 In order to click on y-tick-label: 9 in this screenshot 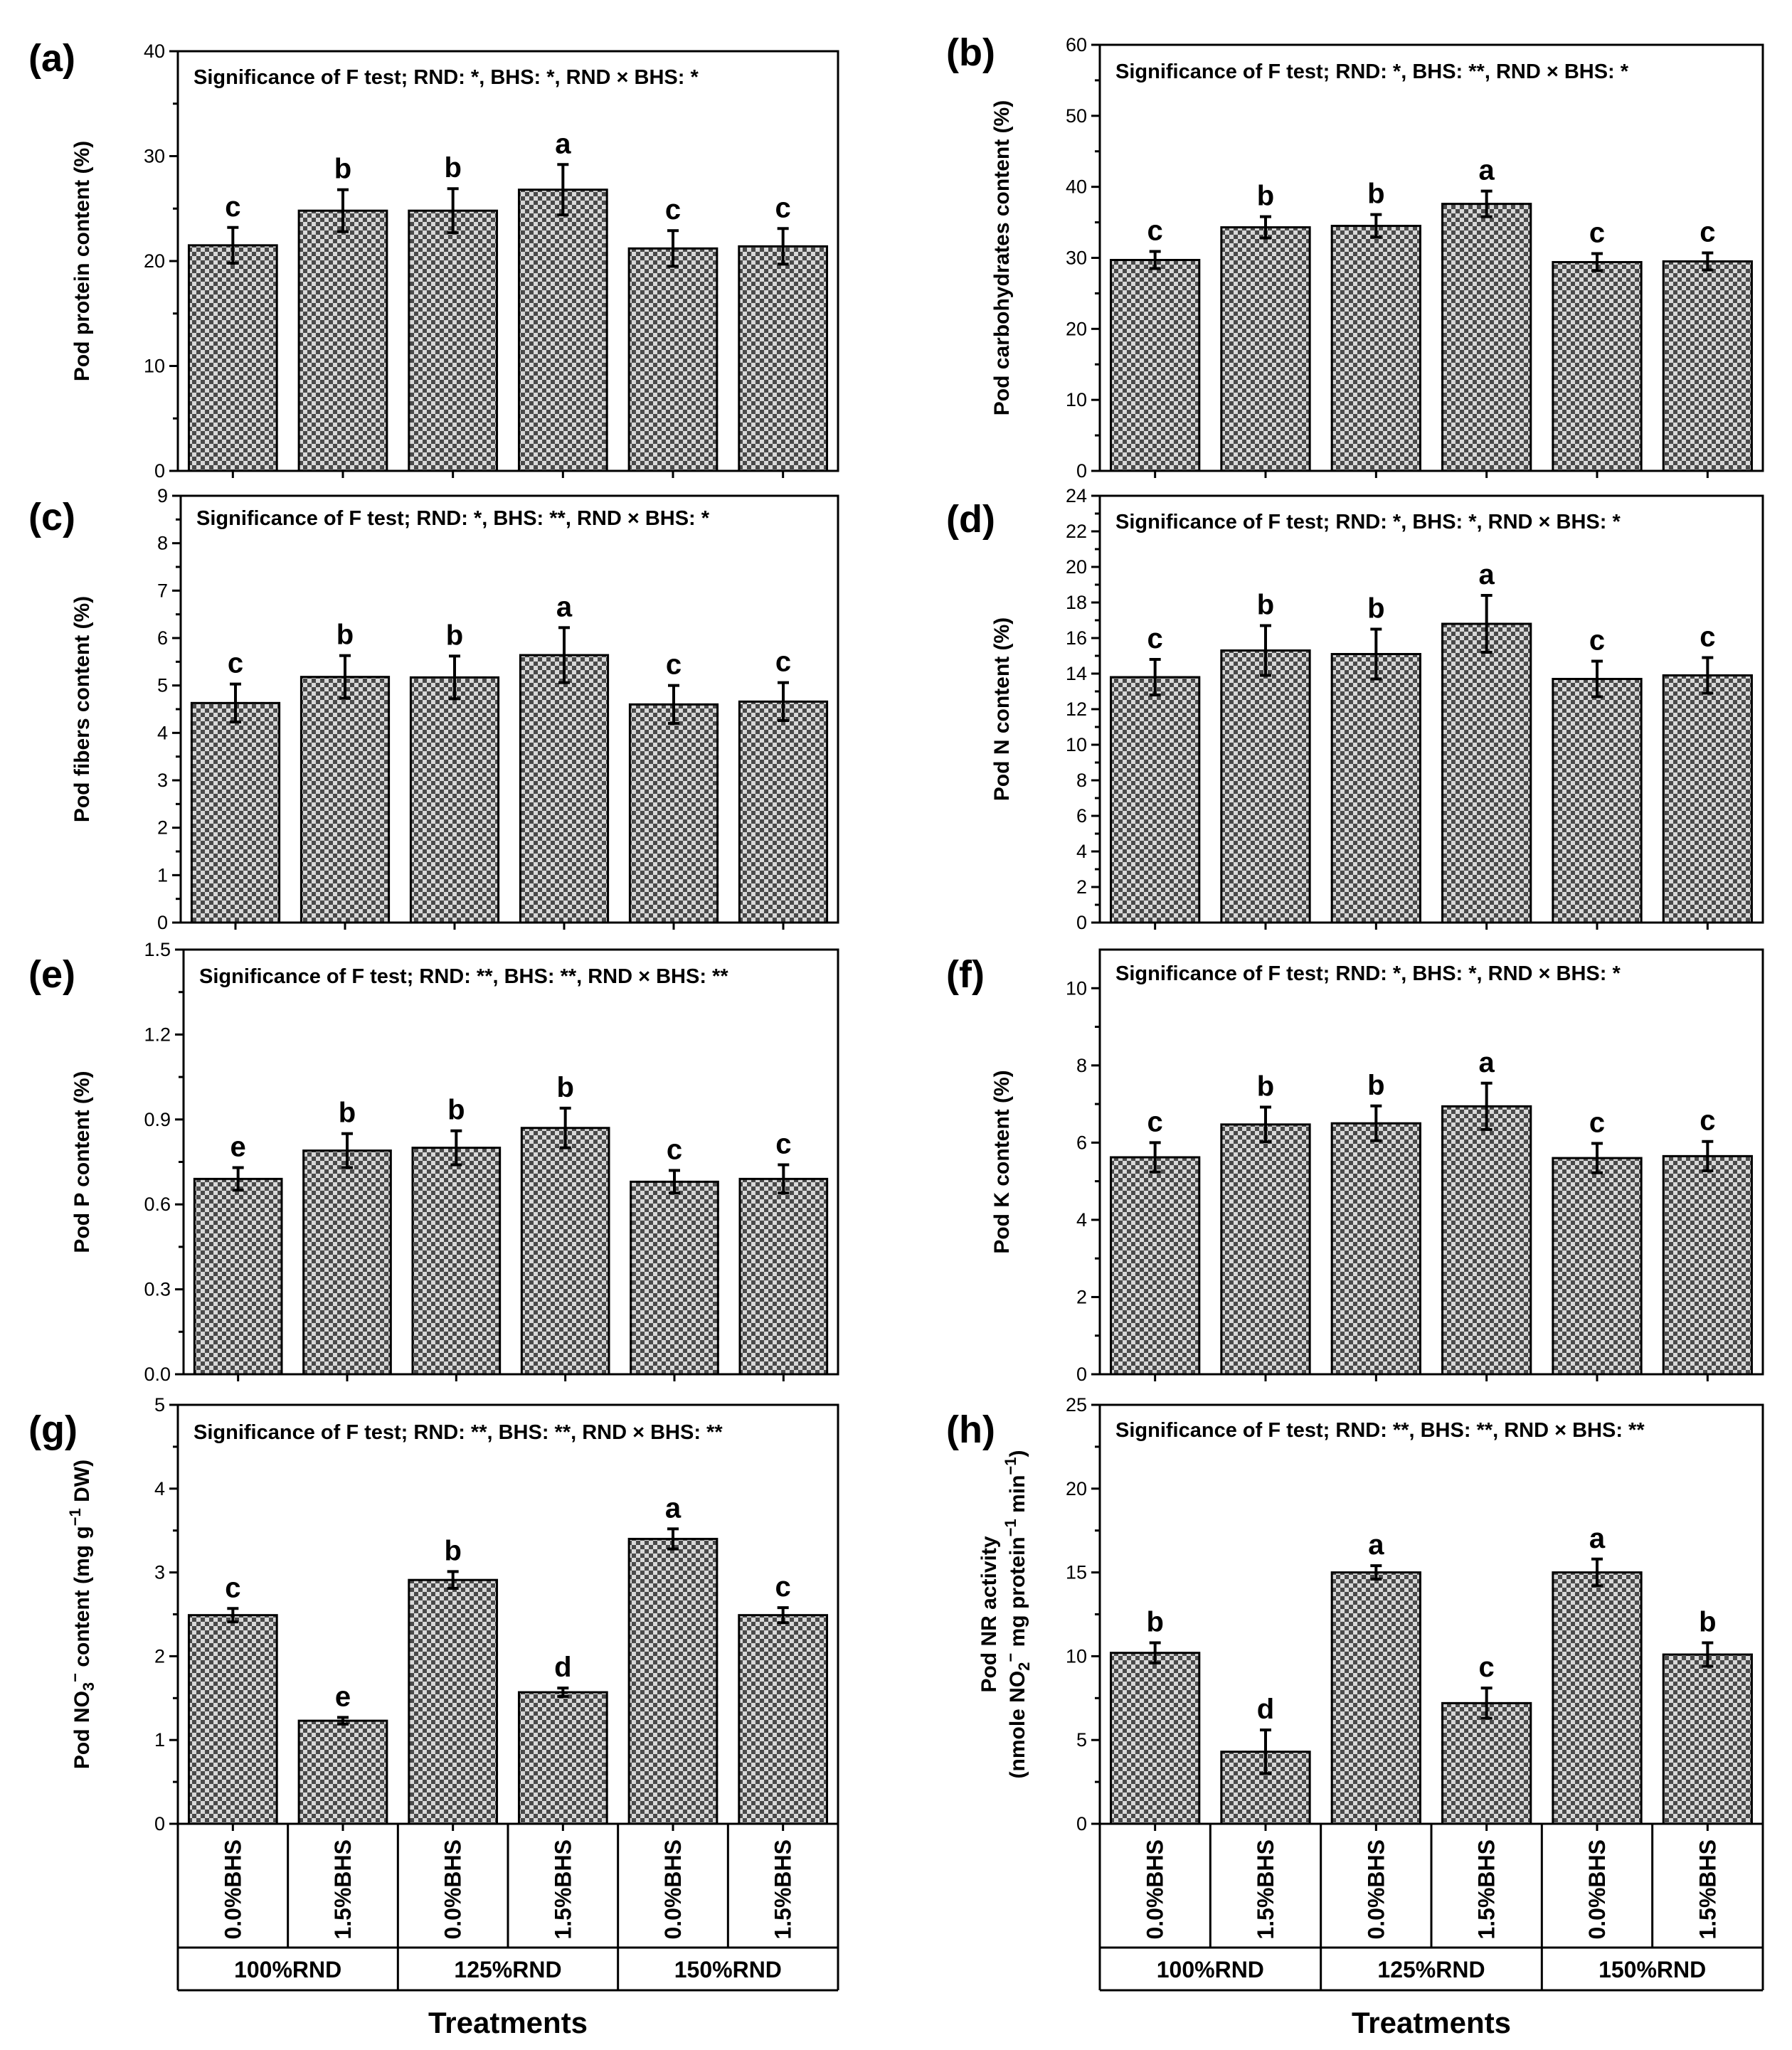, I will do `click(162, 495)`.